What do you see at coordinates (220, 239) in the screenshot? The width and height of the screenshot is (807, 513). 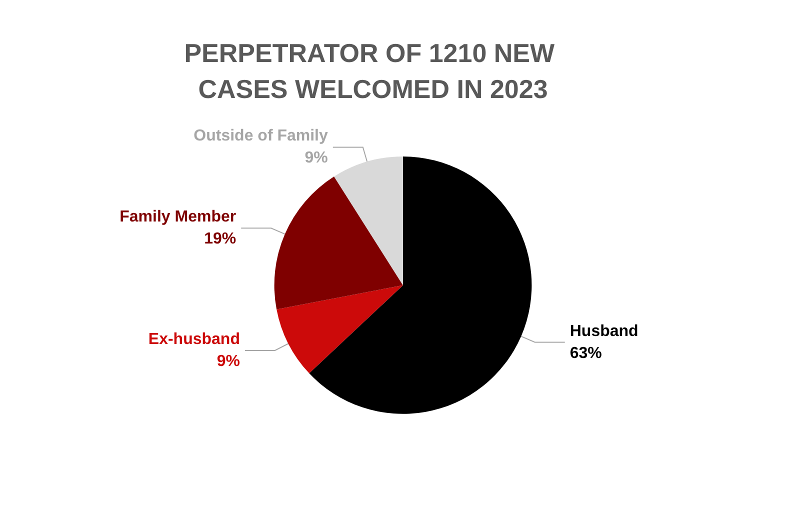 I see `data-label: 19%` at bounding box center [220, 239].